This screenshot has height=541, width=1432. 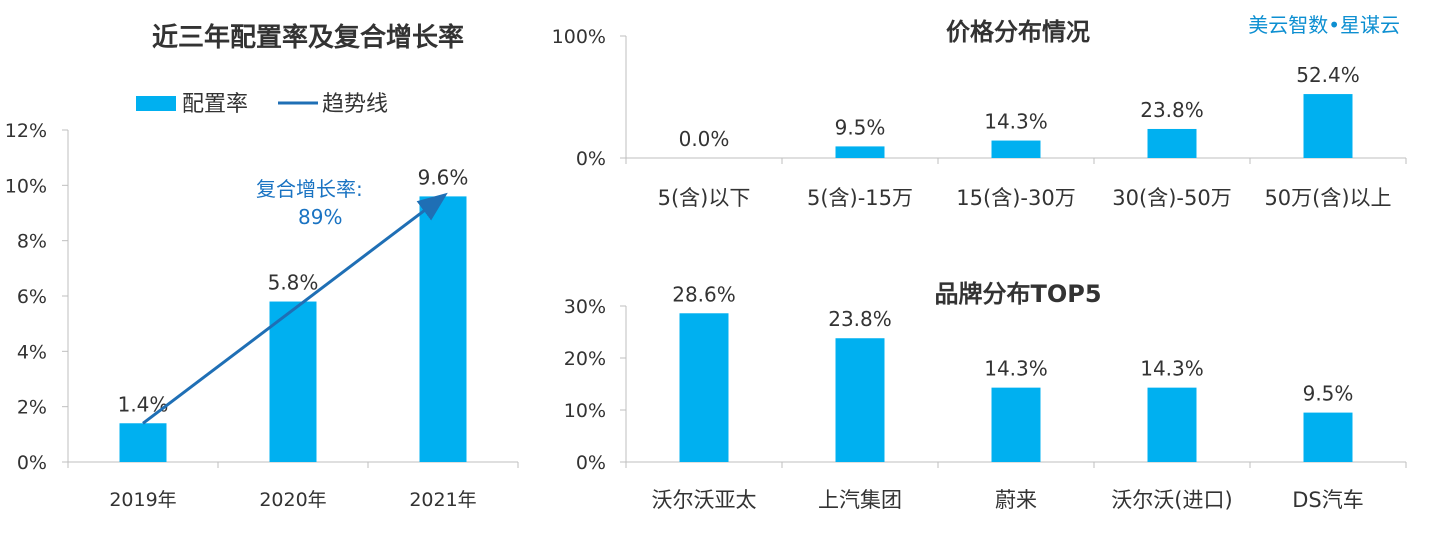 I want to click on legend-rate: 配置率 趋势线, so click(x=262, y=104).